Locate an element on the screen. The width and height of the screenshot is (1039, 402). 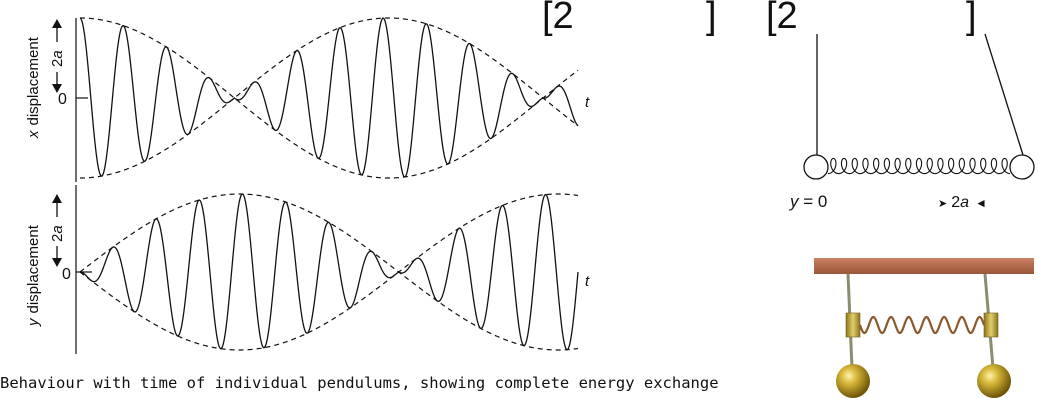
bracket-right-close: ] is located at coordinates (971, 18).